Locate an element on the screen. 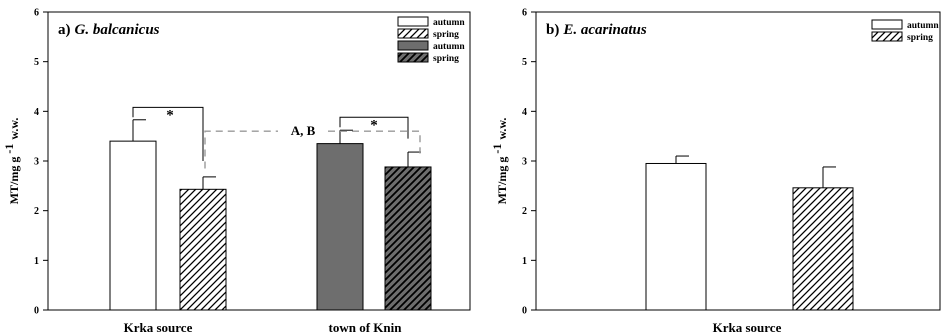  group-label: A, B is located at coordinates (303, 130).